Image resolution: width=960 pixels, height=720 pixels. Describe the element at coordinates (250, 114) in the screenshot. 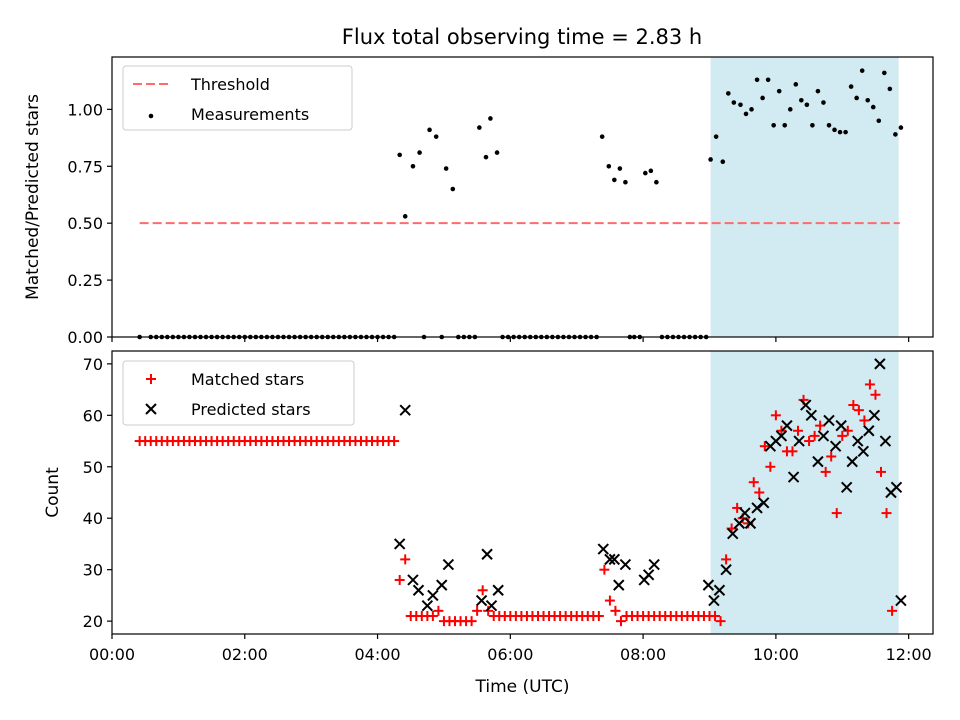

I see `legend-label: Measurements` at that location.